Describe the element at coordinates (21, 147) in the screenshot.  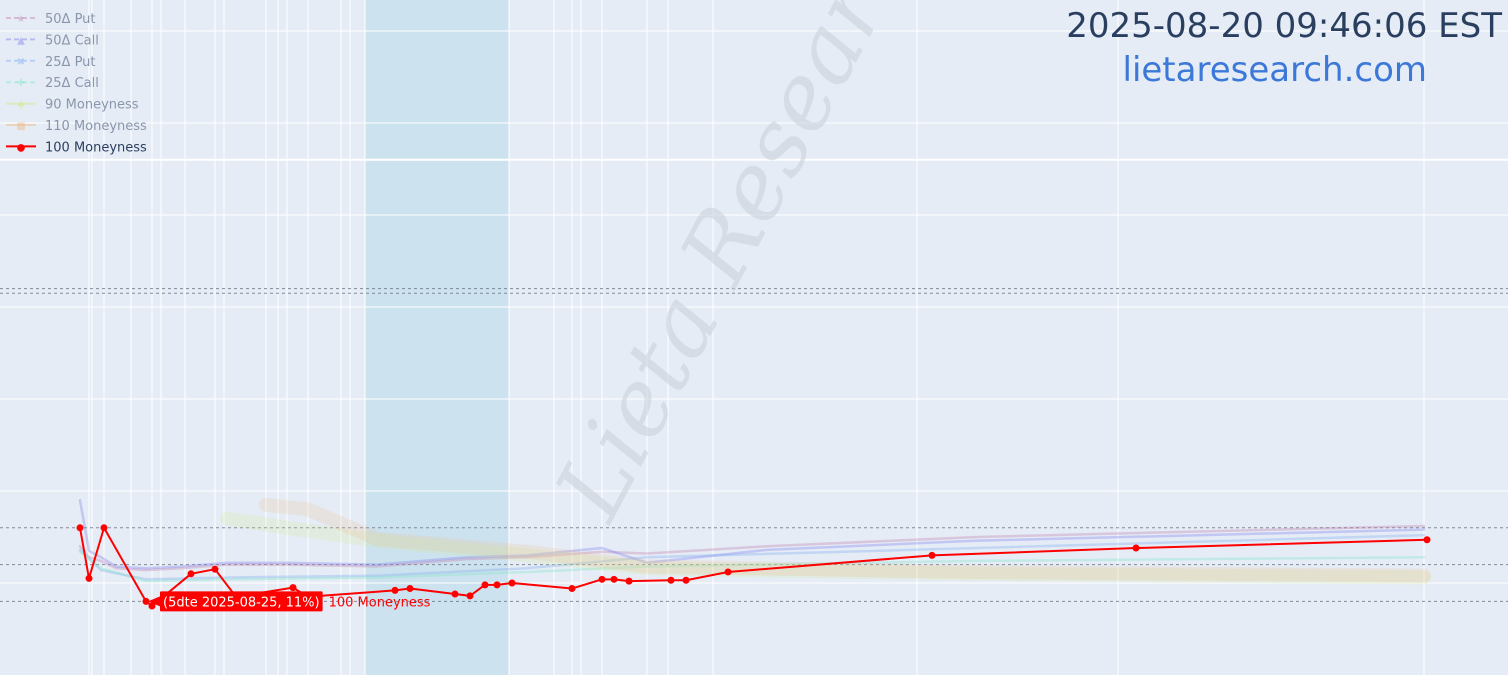
I see `legend-marker: ●` at that location.